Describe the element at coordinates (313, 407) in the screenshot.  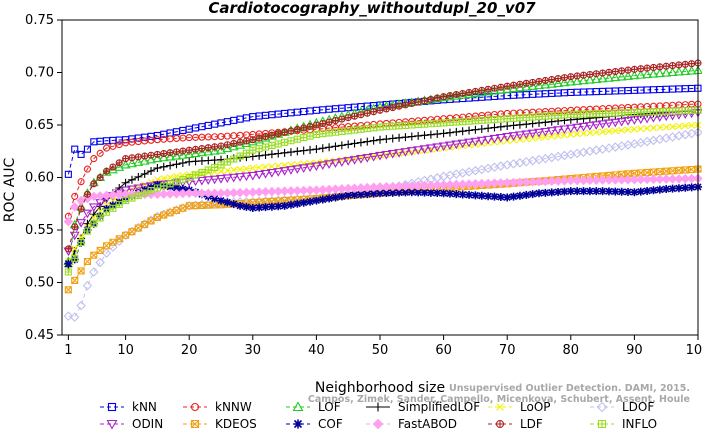
I see `legend-item-lof: LOF` at that location.